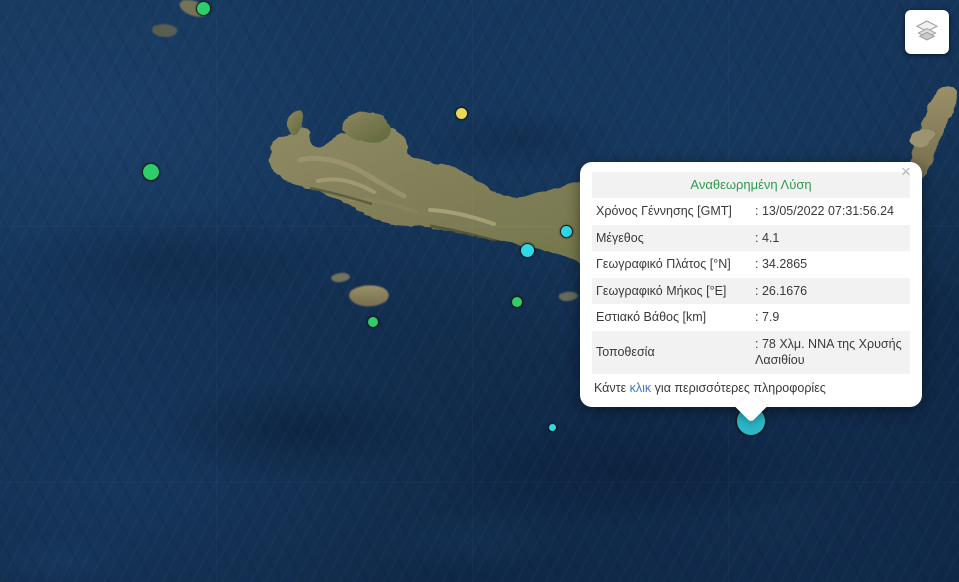  What do you see at coordinates (640, 387) in the screenshot?
I see `more-info-link: κλικ` at bounding box center [640, 387].